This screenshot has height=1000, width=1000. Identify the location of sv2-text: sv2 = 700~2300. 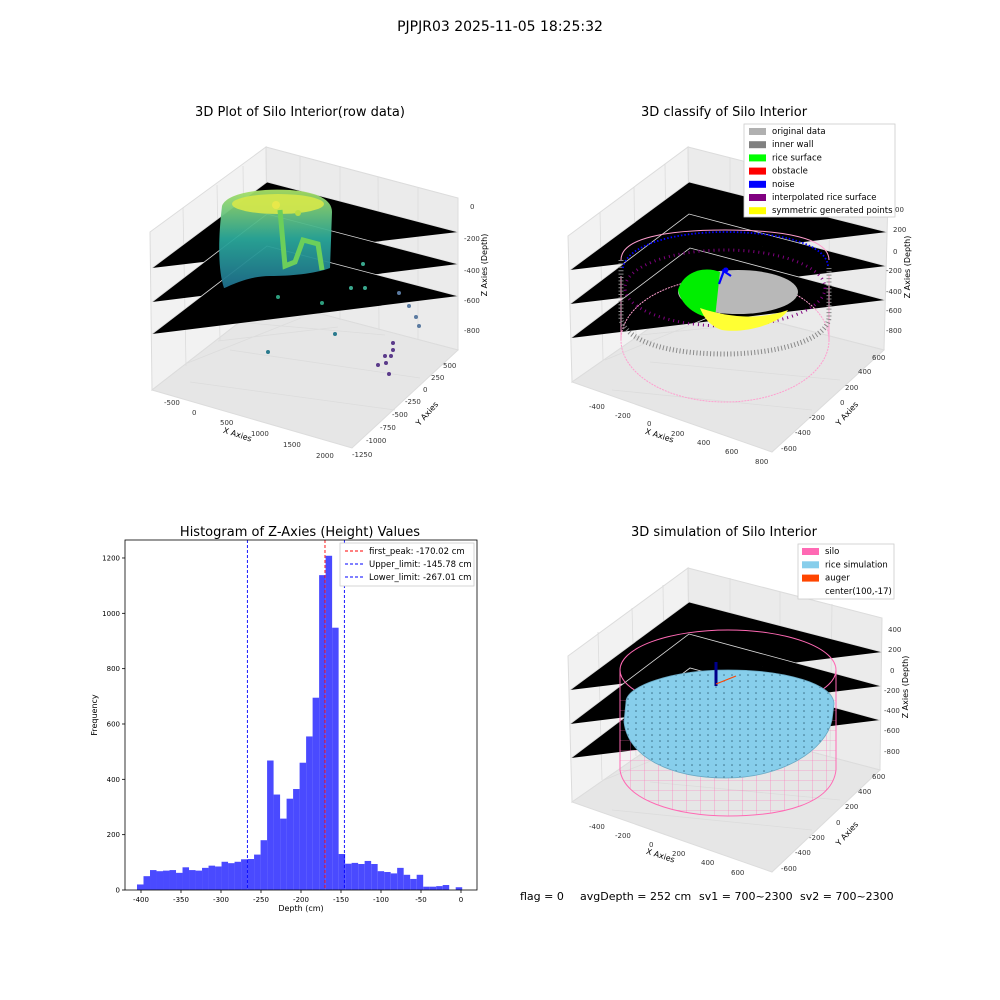
(847, 896).